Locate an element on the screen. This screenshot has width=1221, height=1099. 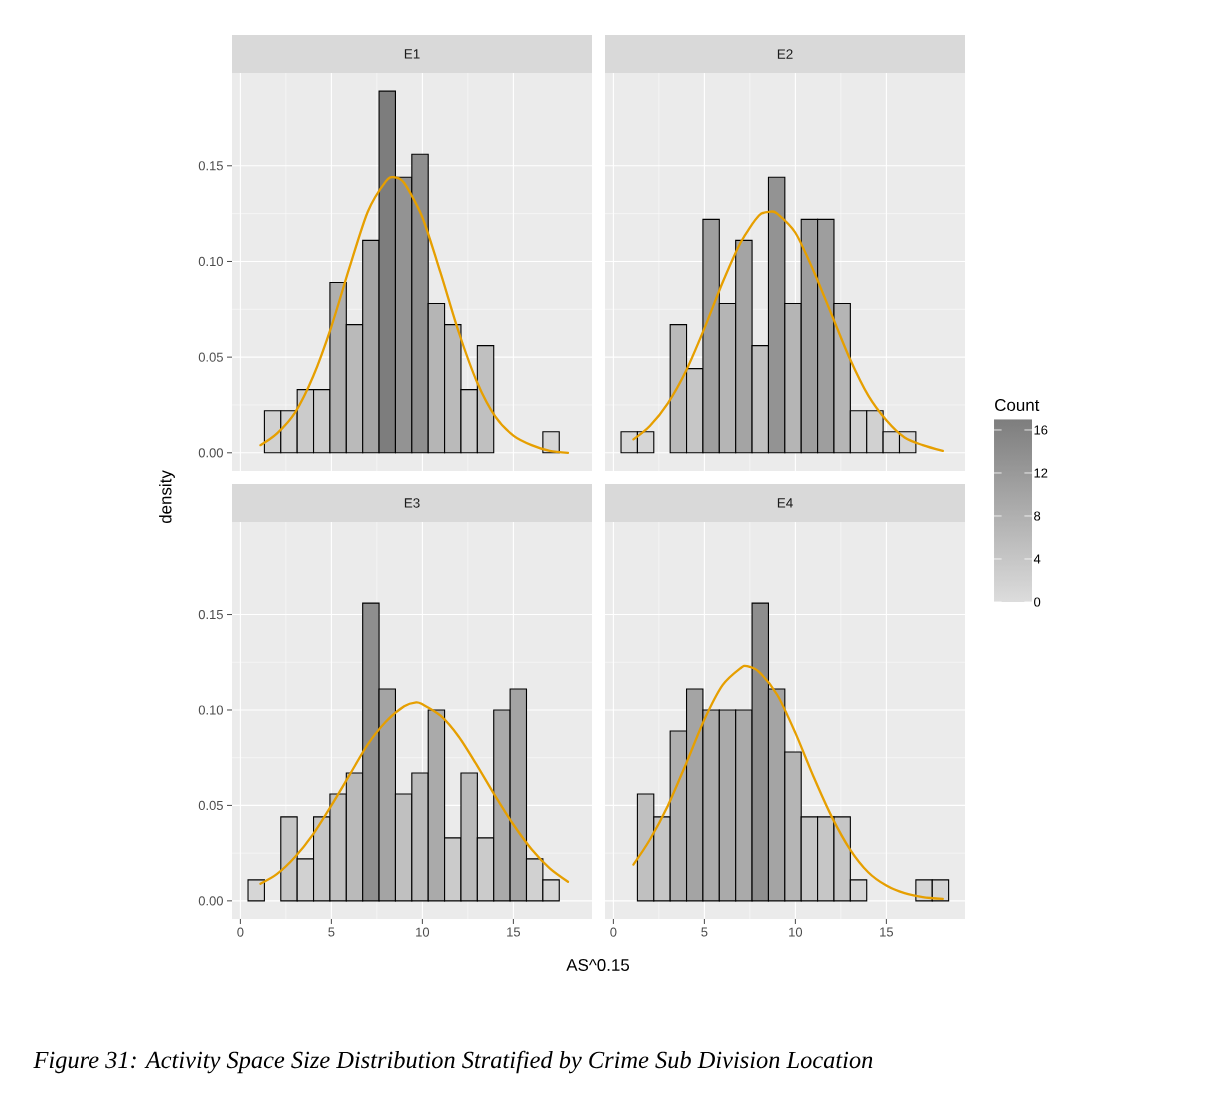
chart-title: E1 is located at coordinates (412, 54).